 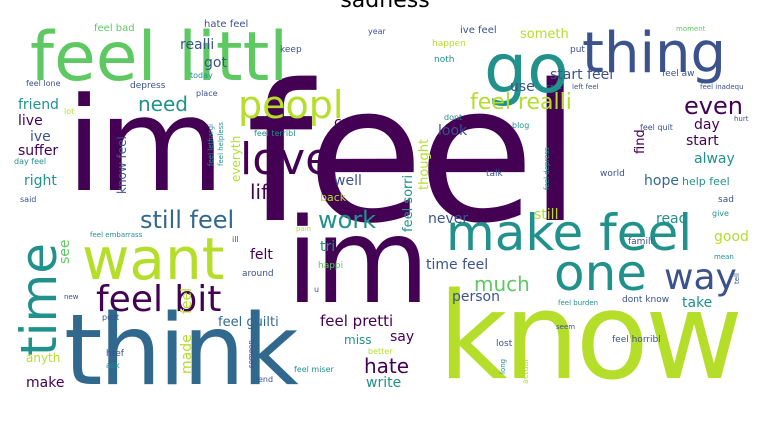 What do you see at coordinates (40, 137) in the screenshot?
I see `word-ive: ive` at bounding box center [40, 137].